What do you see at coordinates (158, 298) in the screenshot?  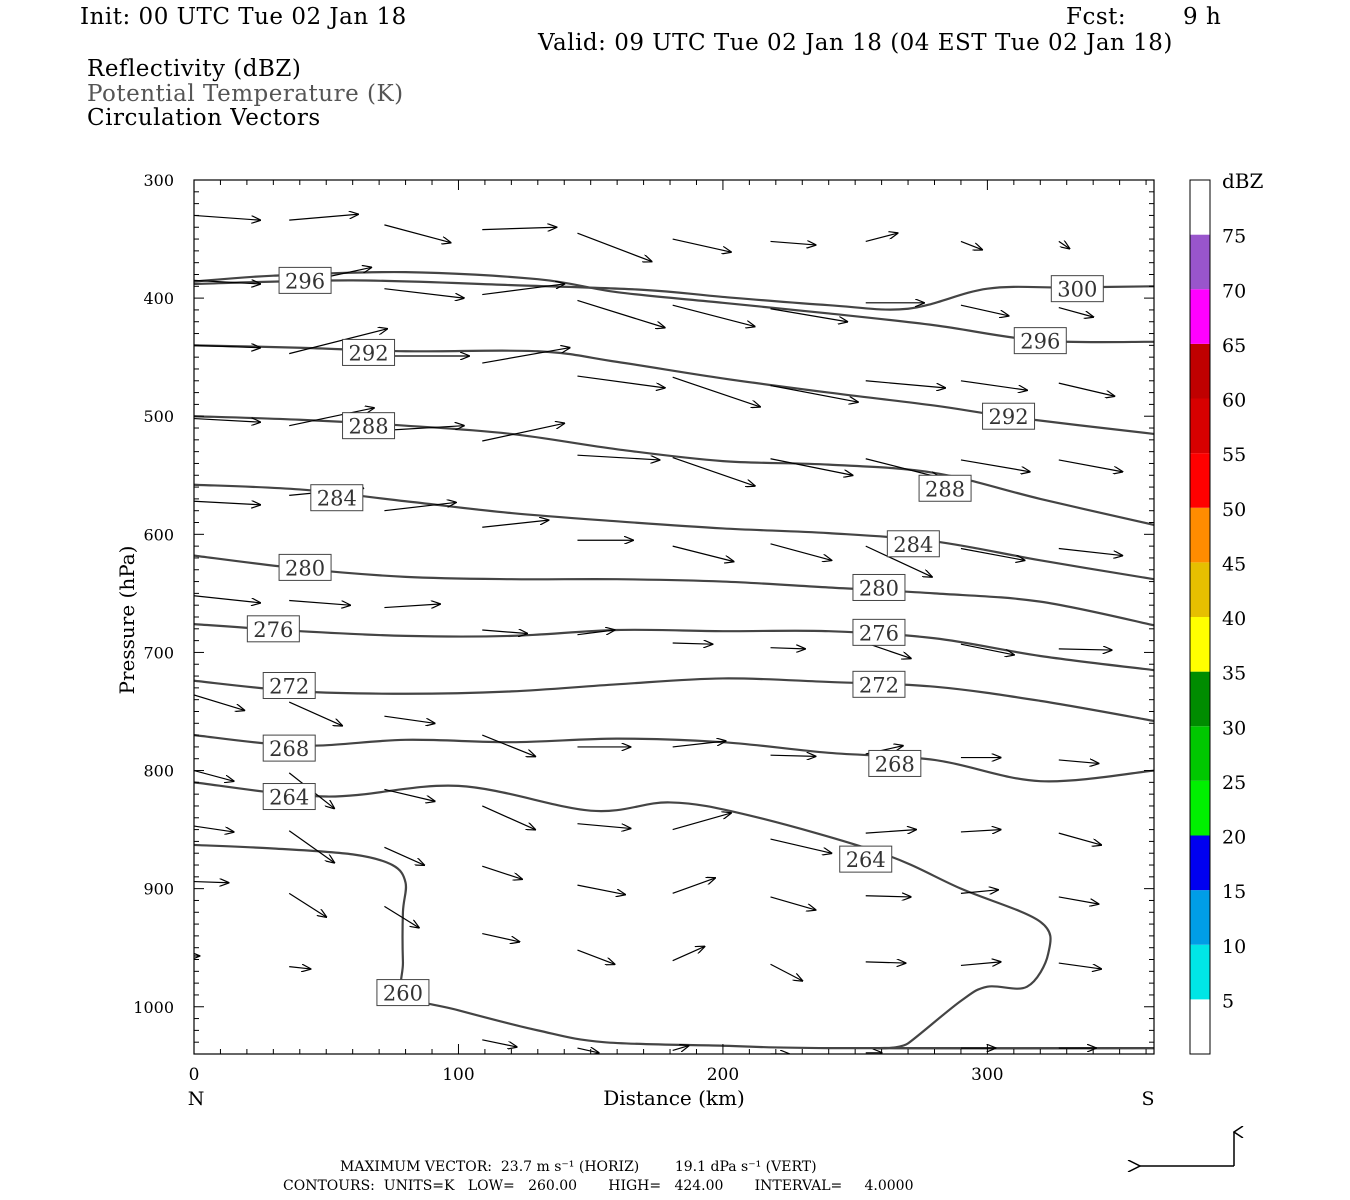 I see `y-tick-label: 400` at bounding box center [158, 298].